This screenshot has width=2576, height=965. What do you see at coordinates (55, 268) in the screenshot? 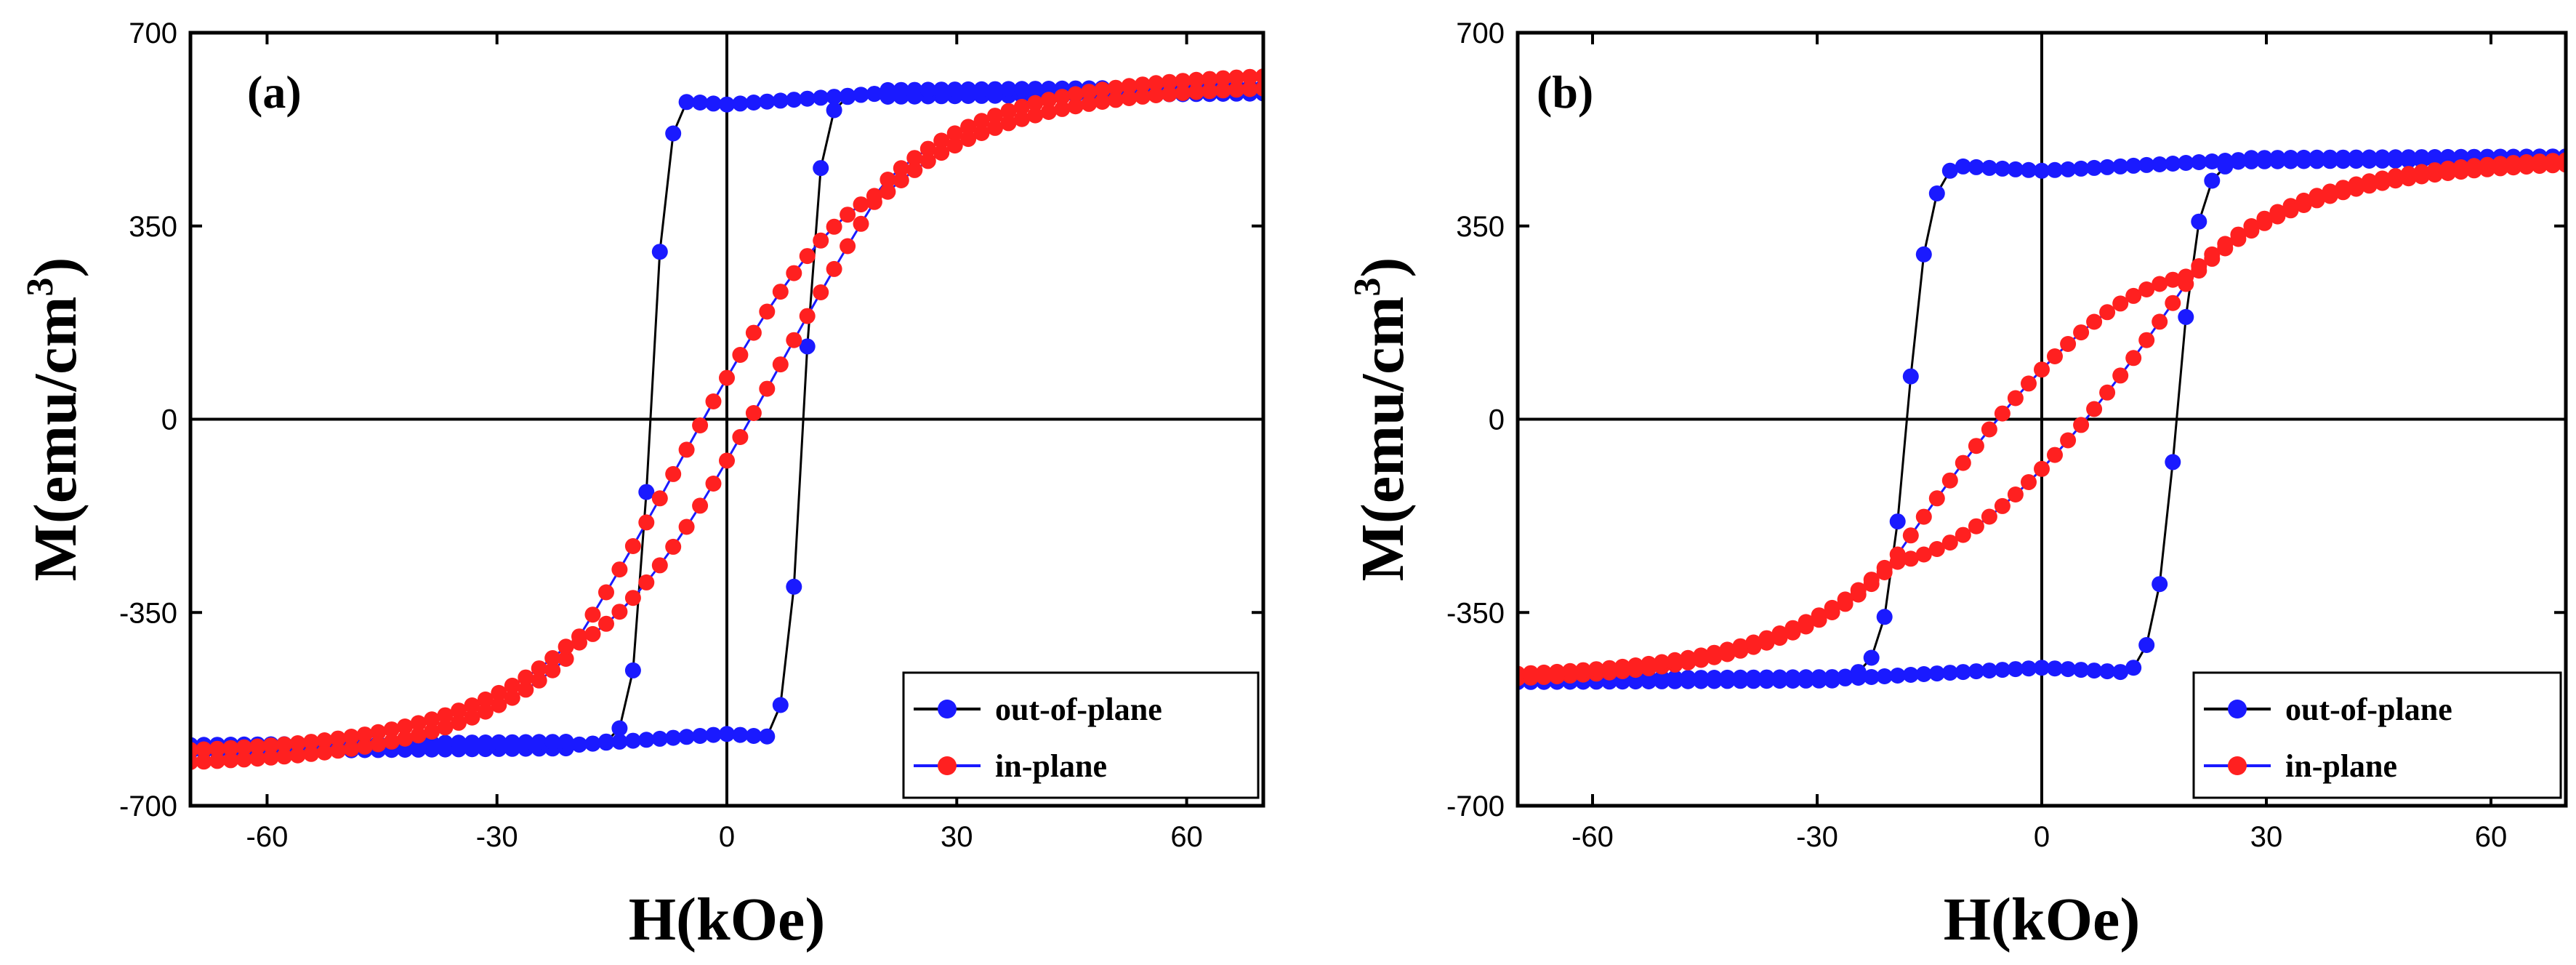
I see `y-axis-title-close: )` at bounding box center [55, 268].